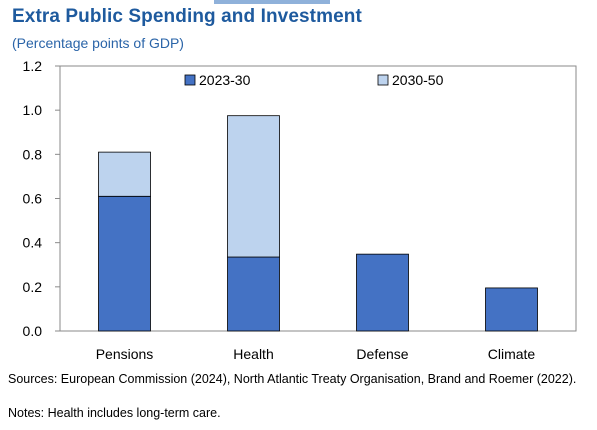  What do you see at coordinates (316, 354) in the screenshot?
I see `x-axis: Pensions Health Defense Climate` at bounding box center [316, 354].